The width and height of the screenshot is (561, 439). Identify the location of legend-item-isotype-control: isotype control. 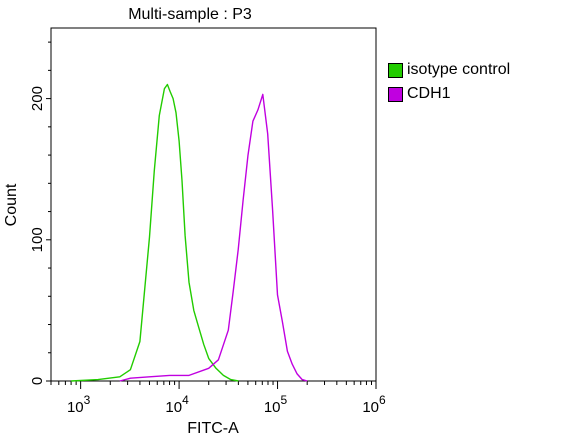
(449, 70).